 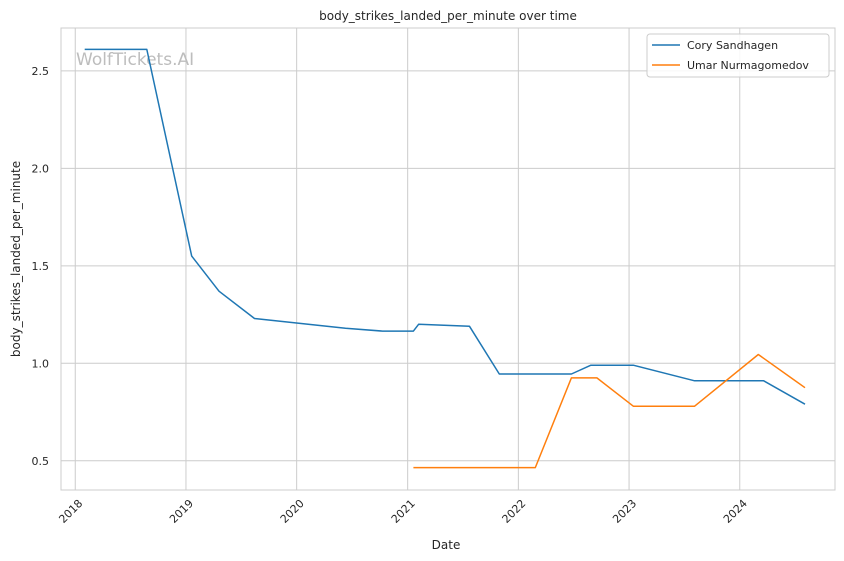 I want to click on x-tick-label: 2021, so click(x=403, y=511).